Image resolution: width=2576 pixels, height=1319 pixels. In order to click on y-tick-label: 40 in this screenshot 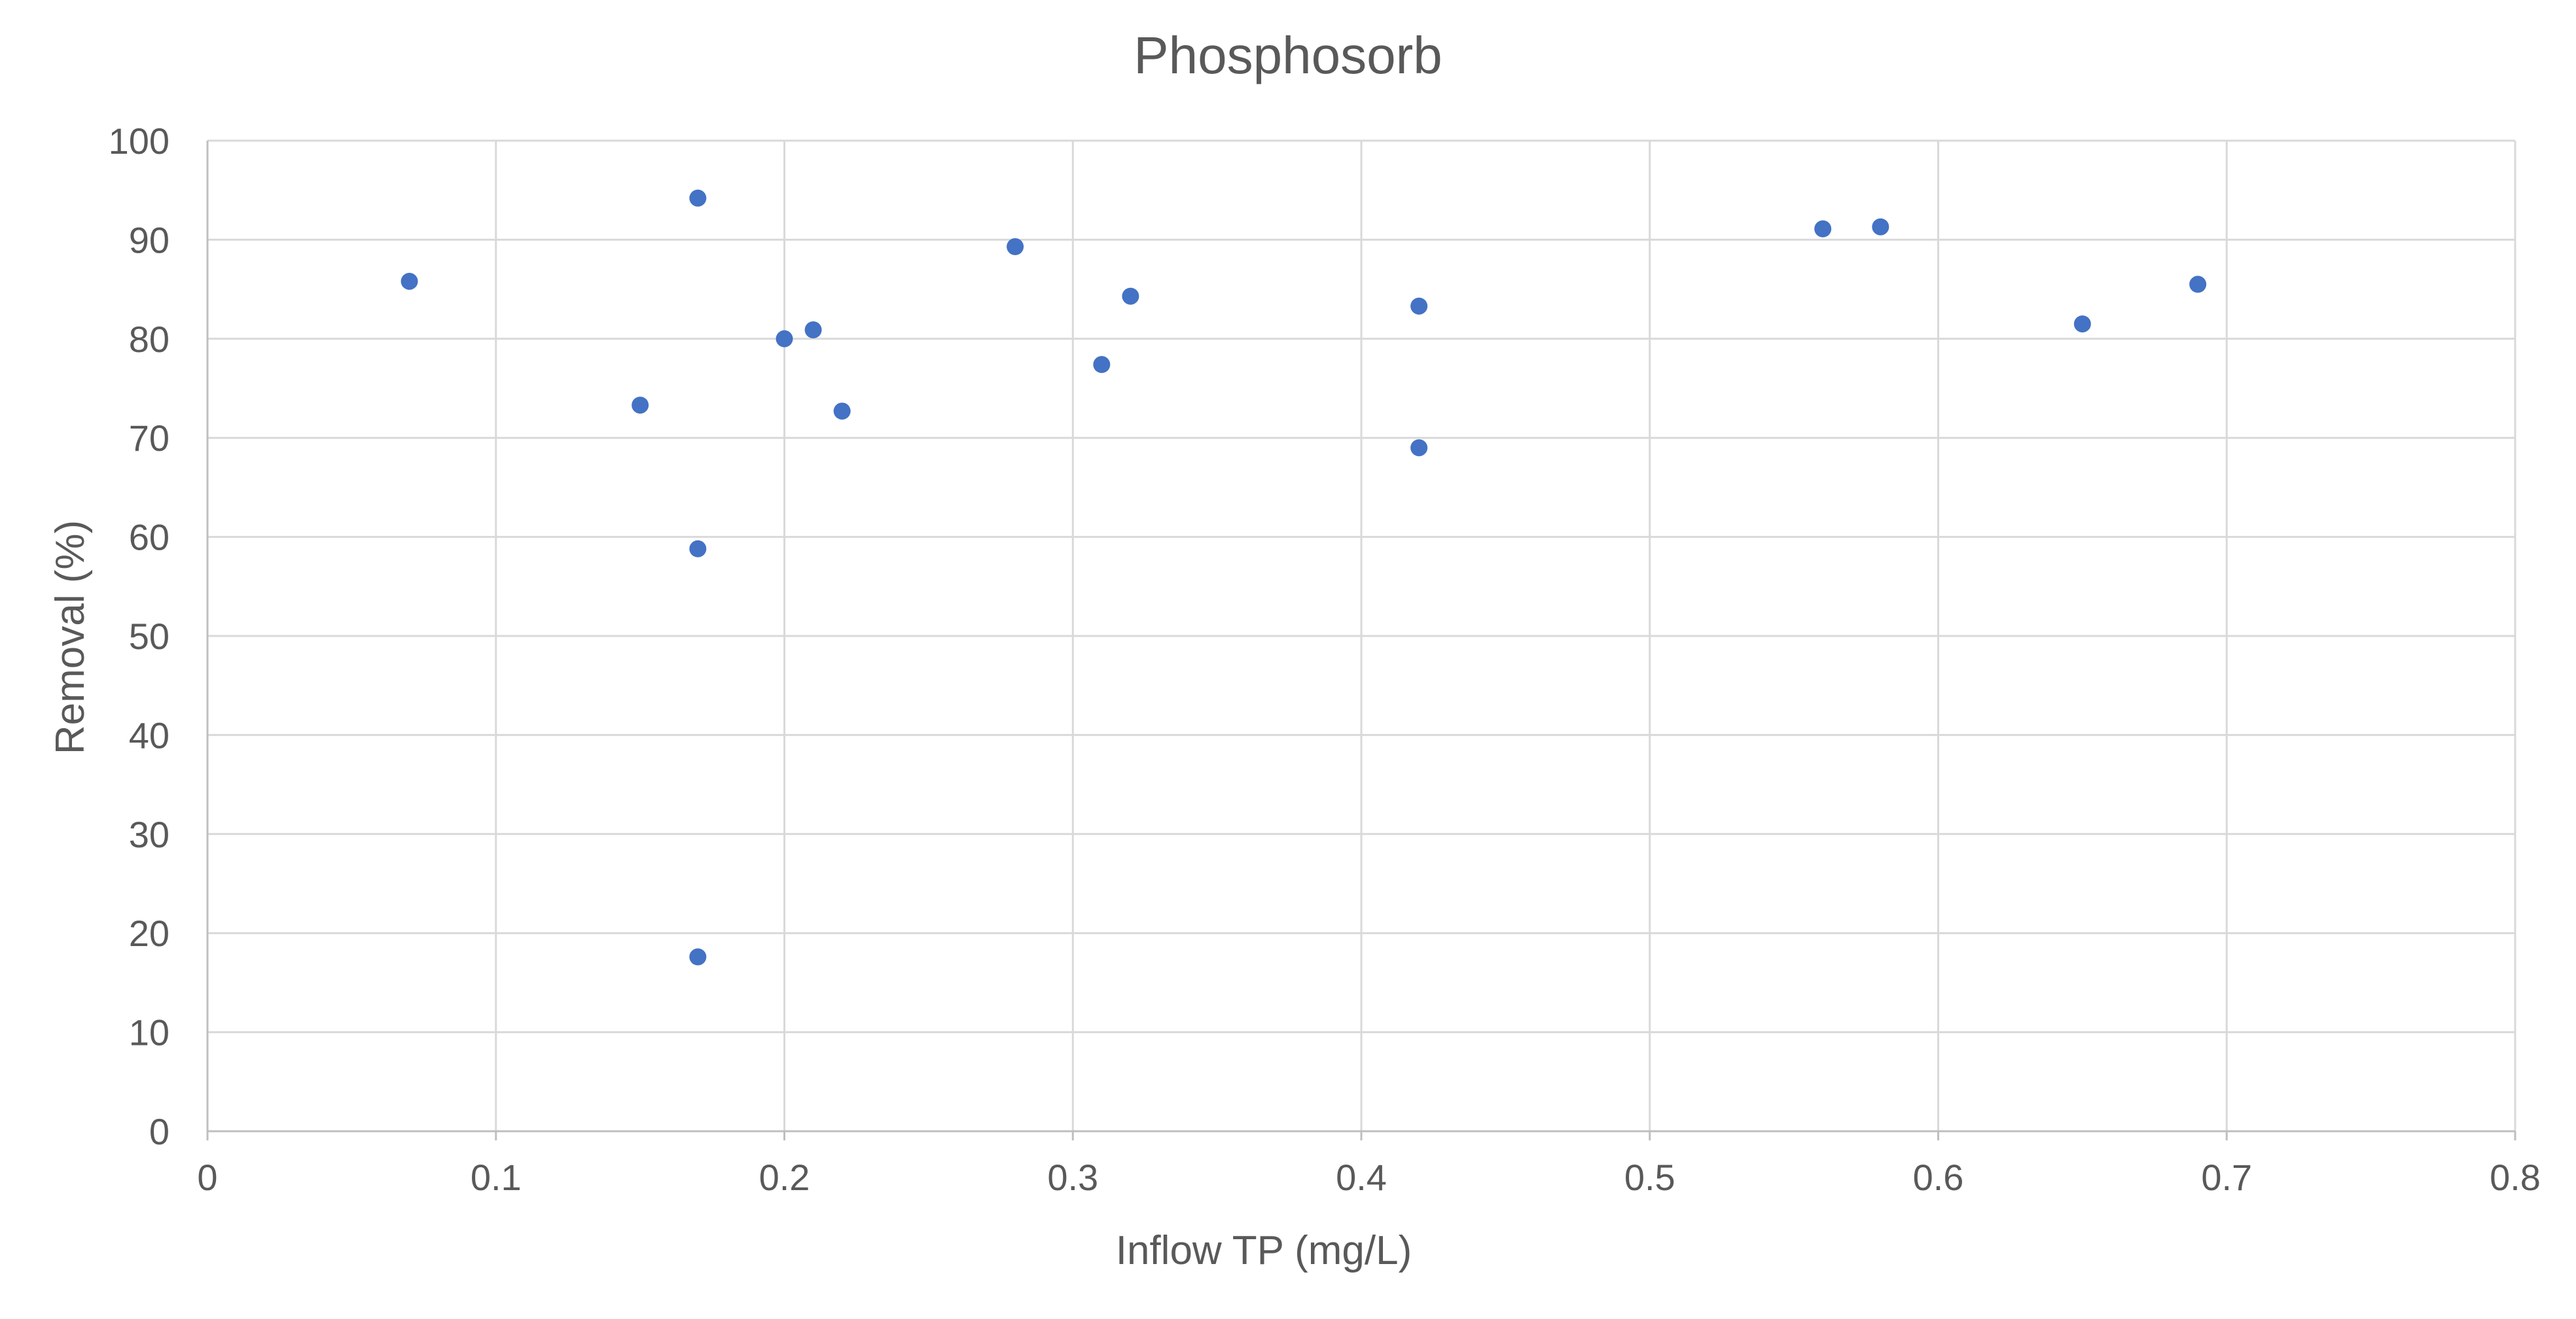, I will do `click(149, 735)`.